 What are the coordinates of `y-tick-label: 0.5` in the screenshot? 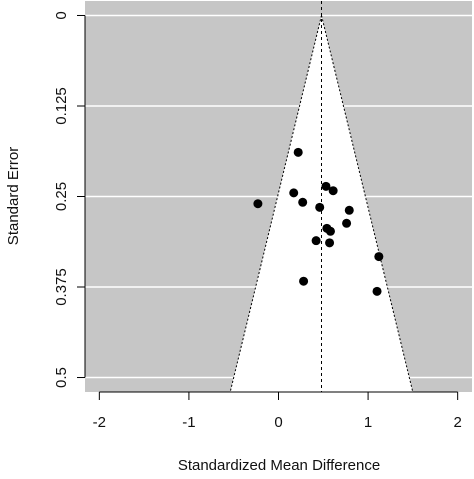 It's located at (61, 377).